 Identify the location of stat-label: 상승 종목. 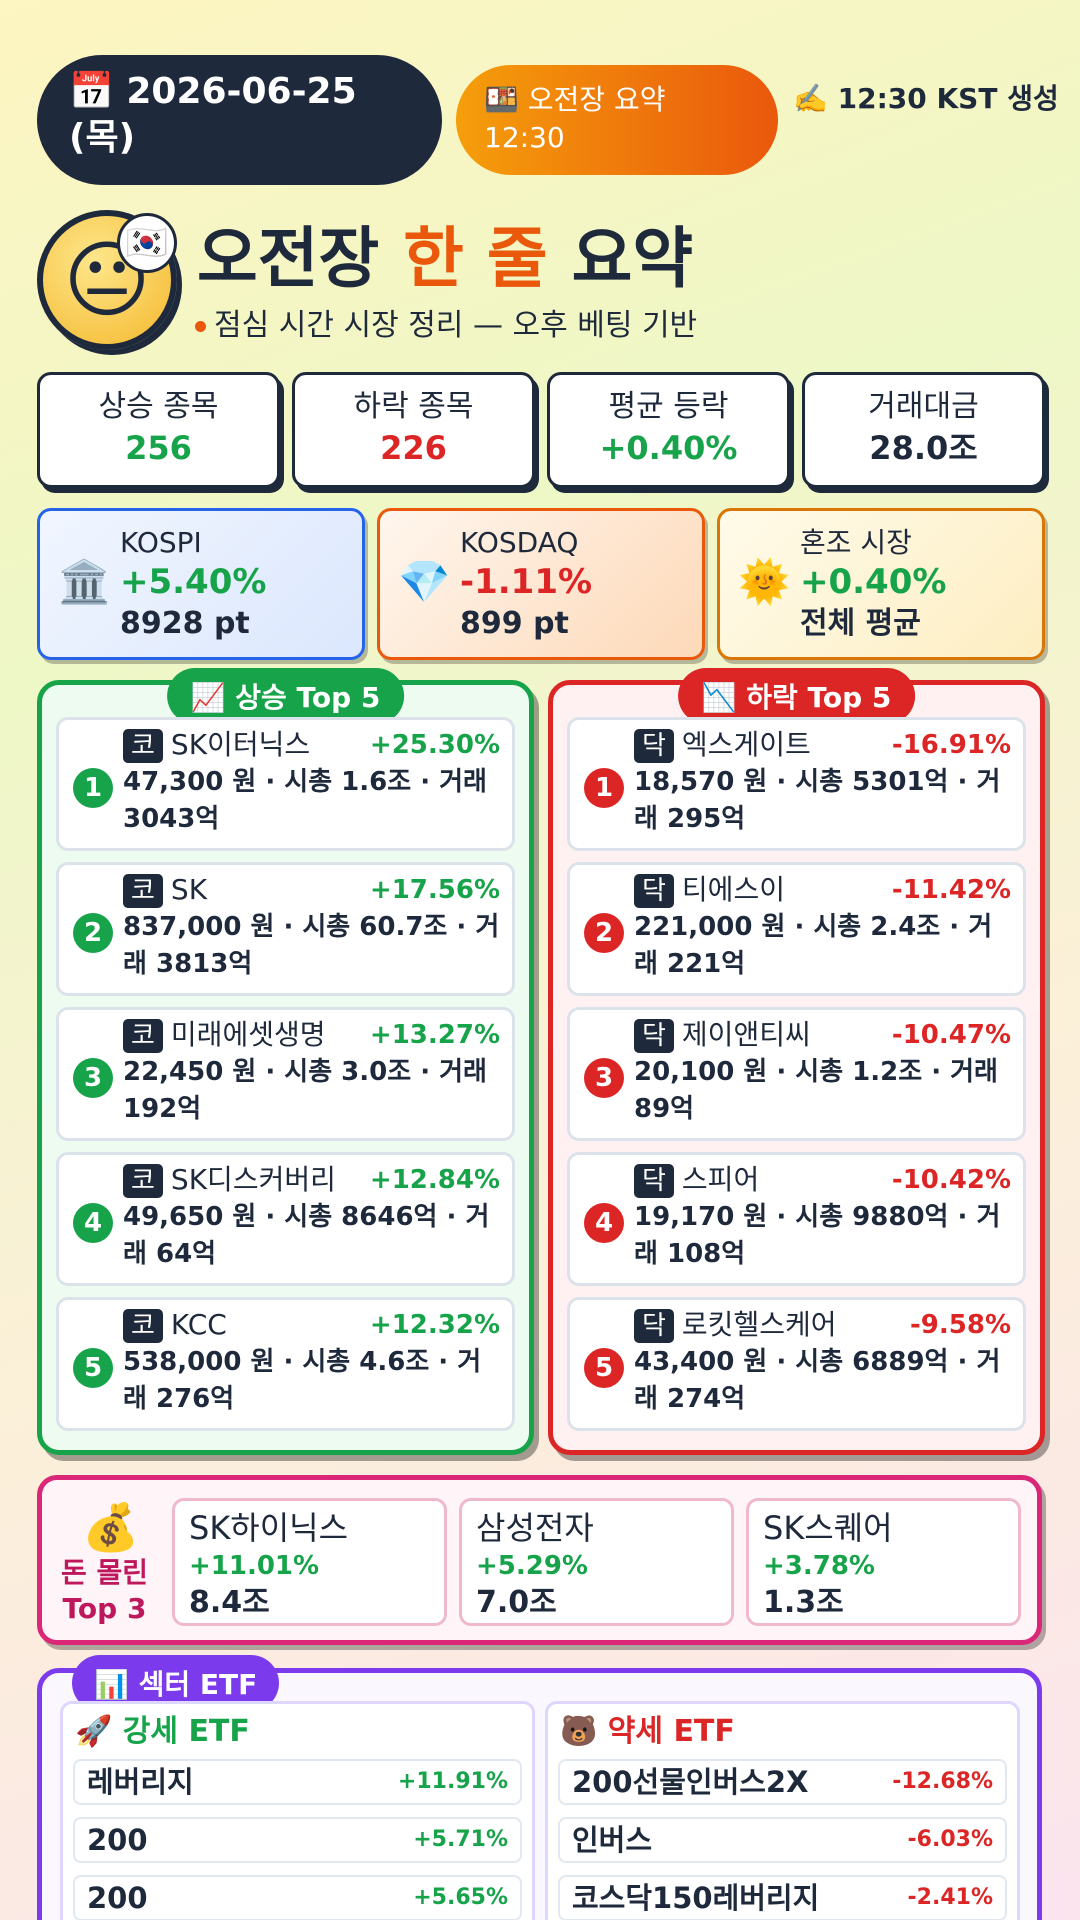
(158, 406).